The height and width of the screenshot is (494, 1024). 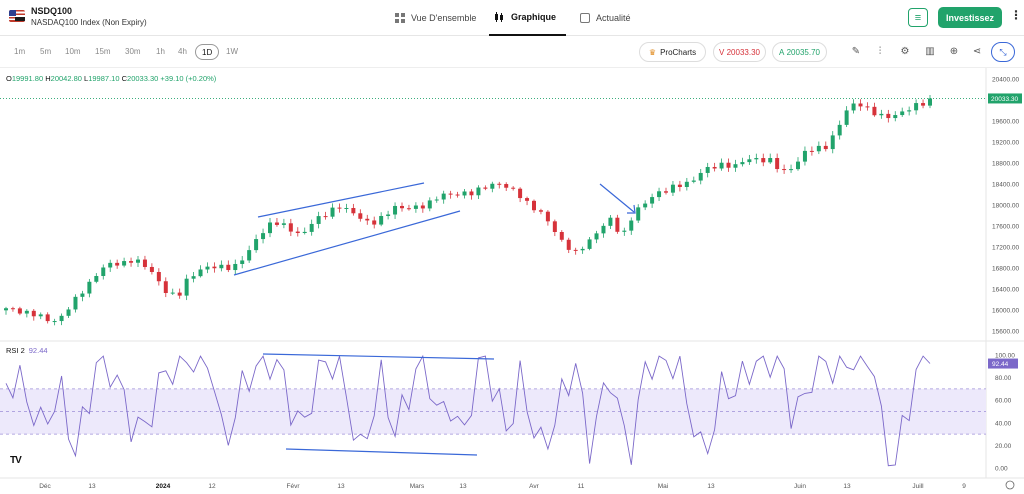 What do you see at coordinates (46, 51) in the screenshot?
I see `timeframe-5m: 5m` at bounding box center [46, 51].